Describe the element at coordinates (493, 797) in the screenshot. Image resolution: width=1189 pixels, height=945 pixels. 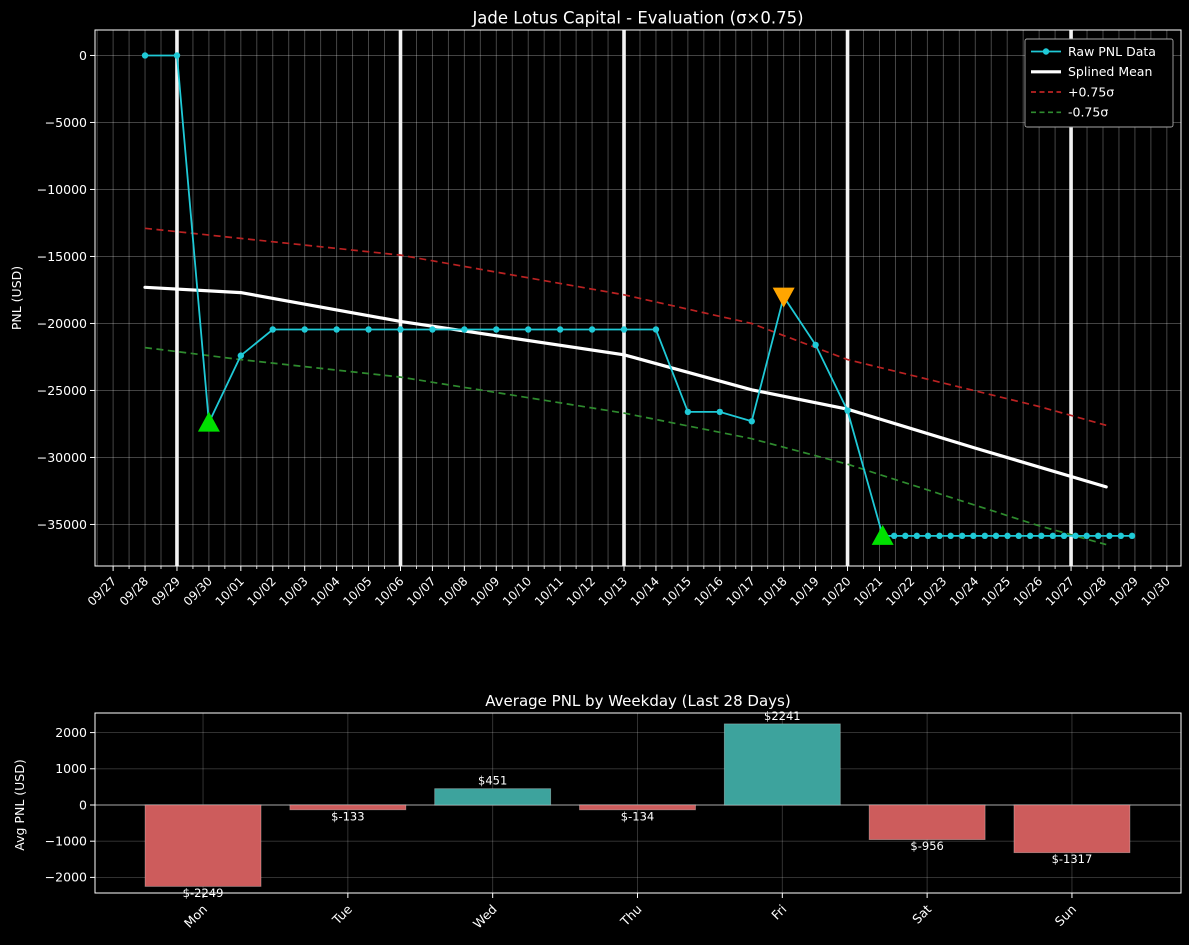
I see `bar-wed` at that location.